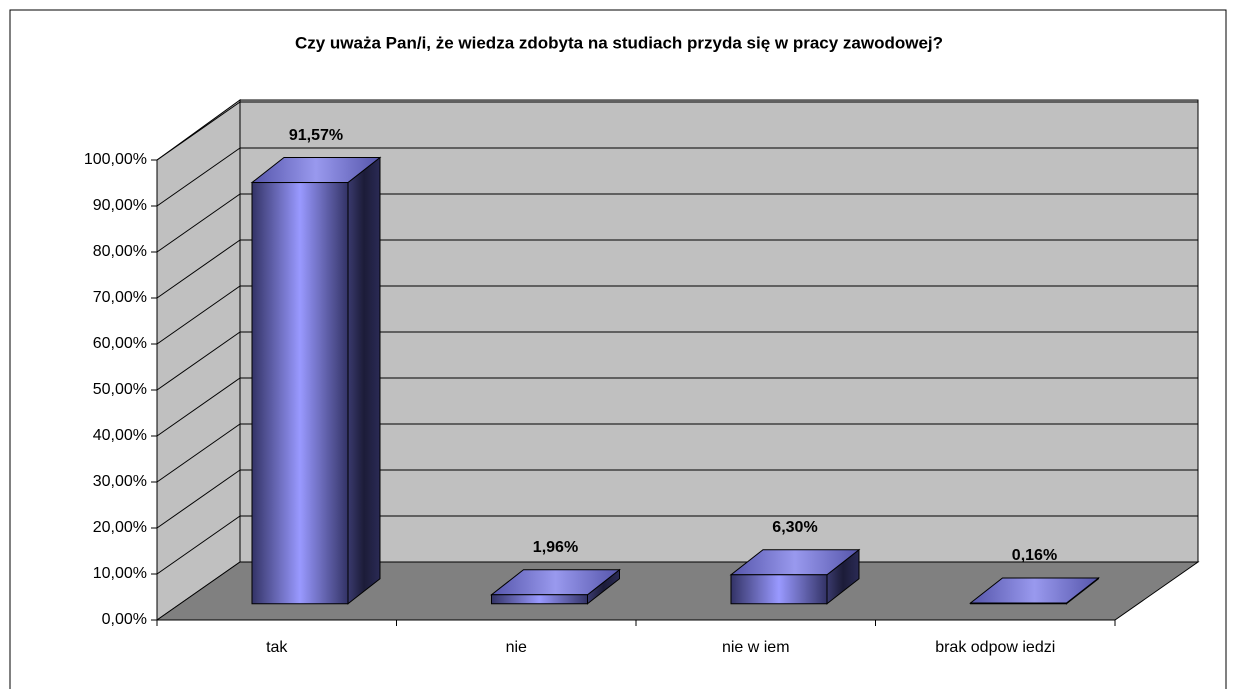  What do you see at coordinates (277, 647) in the screenshot?
I see `x-tick-label: tak` at bounding box center [277, 647].